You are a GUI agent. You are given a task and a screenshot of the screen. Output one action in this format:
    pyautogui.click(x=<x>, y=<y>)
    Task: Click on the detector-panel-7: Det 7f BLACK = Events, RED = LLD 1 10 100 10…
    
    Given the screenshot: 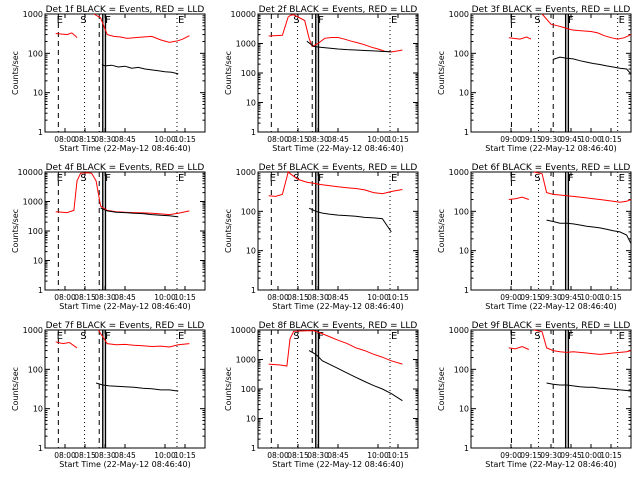 What is the action you would take?
    pyautogui.click(x=108, y=395)
    